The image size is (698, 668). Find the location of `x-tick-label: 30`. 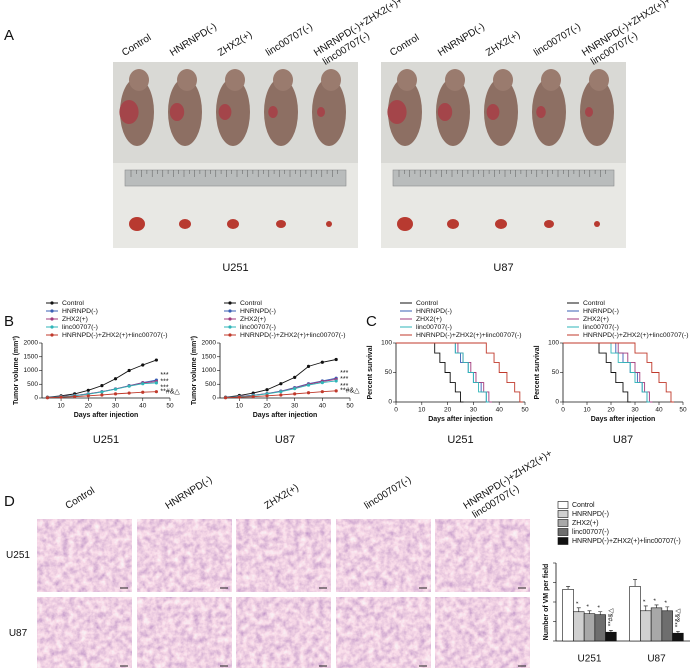

x-tick-label: 30 is located at coordinates (635, 410).